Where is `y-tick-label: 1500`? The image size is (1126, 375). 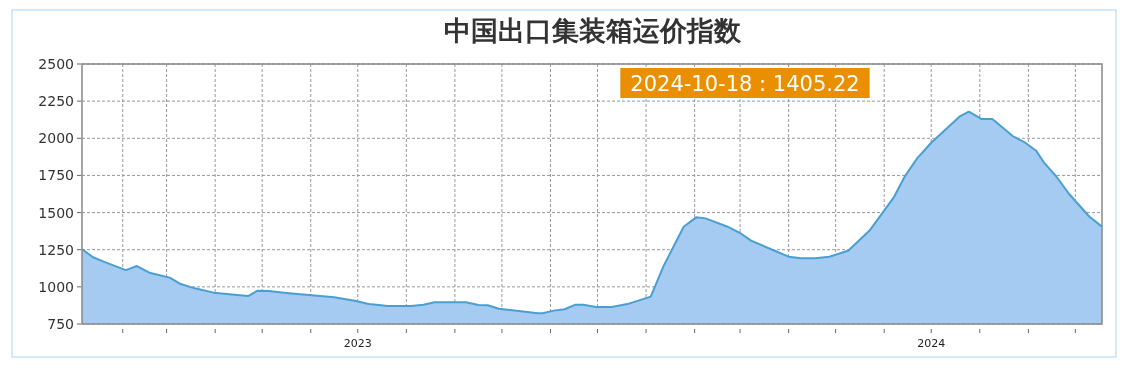 y-tick-label: 1500 is located at coordinates (56, 212).